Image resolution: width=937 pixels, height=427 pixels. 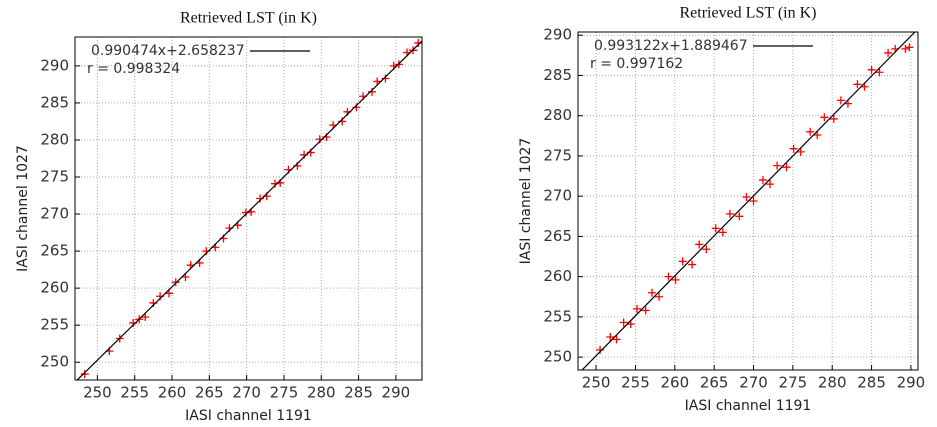 What do you see at coordinates (671, 46) in the screenshot?
I see `legend-label: 0.993122x+1.889467` at bounding box center [671, 46].